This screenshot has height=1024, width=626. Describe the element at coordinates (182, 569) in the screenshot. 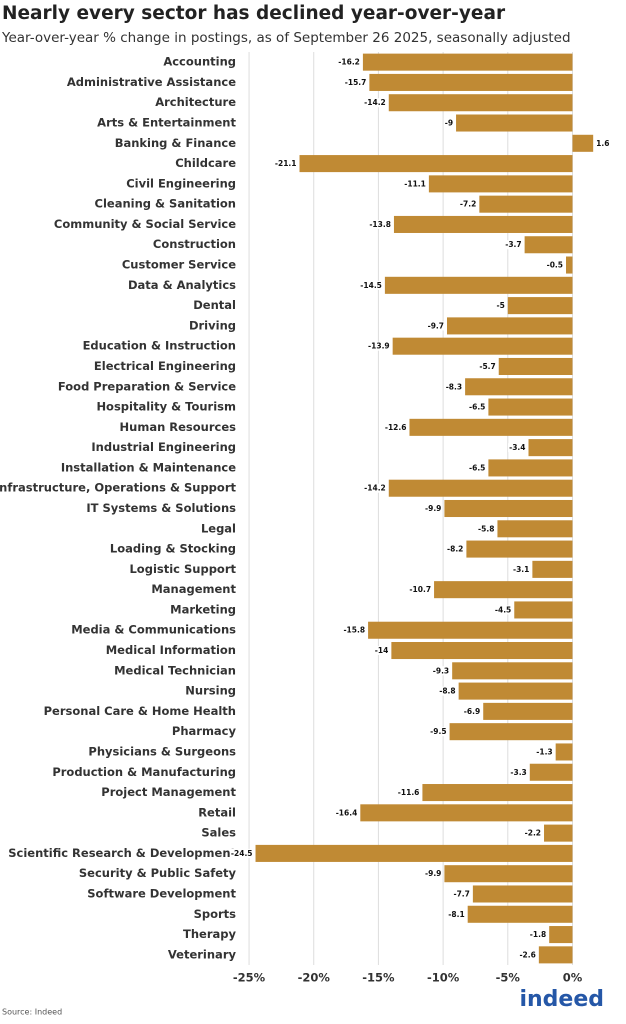

I see `y-tick-label: Logistic Support` at that location.